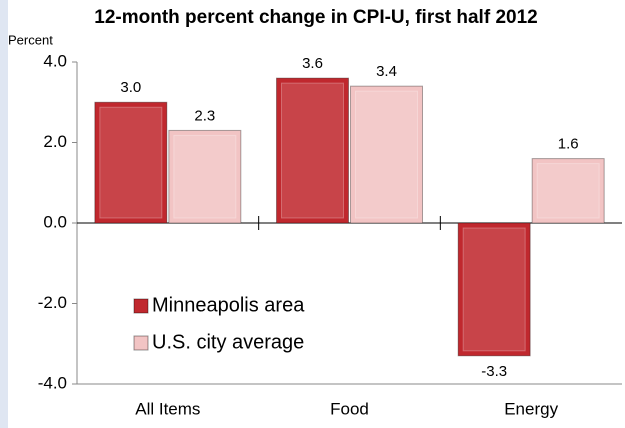  Describe the element at coordinates (55, 221) in the screenshot. I see `y-tick-label: 0.0` at that location.